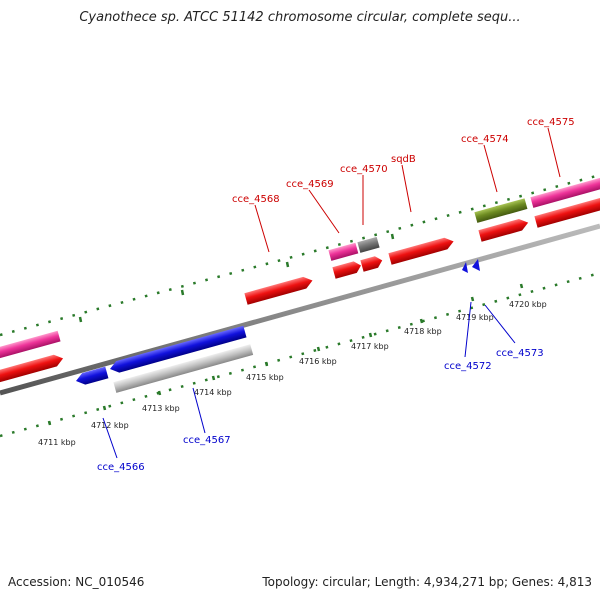  What do you see at coordinates (256, 199) in the screenshot?
I see `label-cce_4568: cce_4568` at bounding box center [256, 199].